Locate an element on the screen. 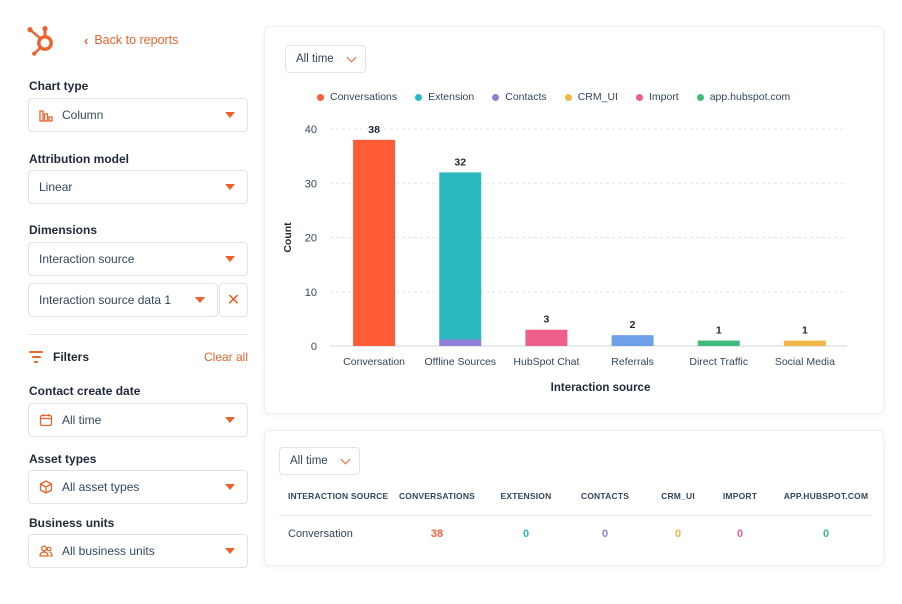 The image size is (902, 604). legend-label: app.hubspot.com is located at coordinates (750, 97).